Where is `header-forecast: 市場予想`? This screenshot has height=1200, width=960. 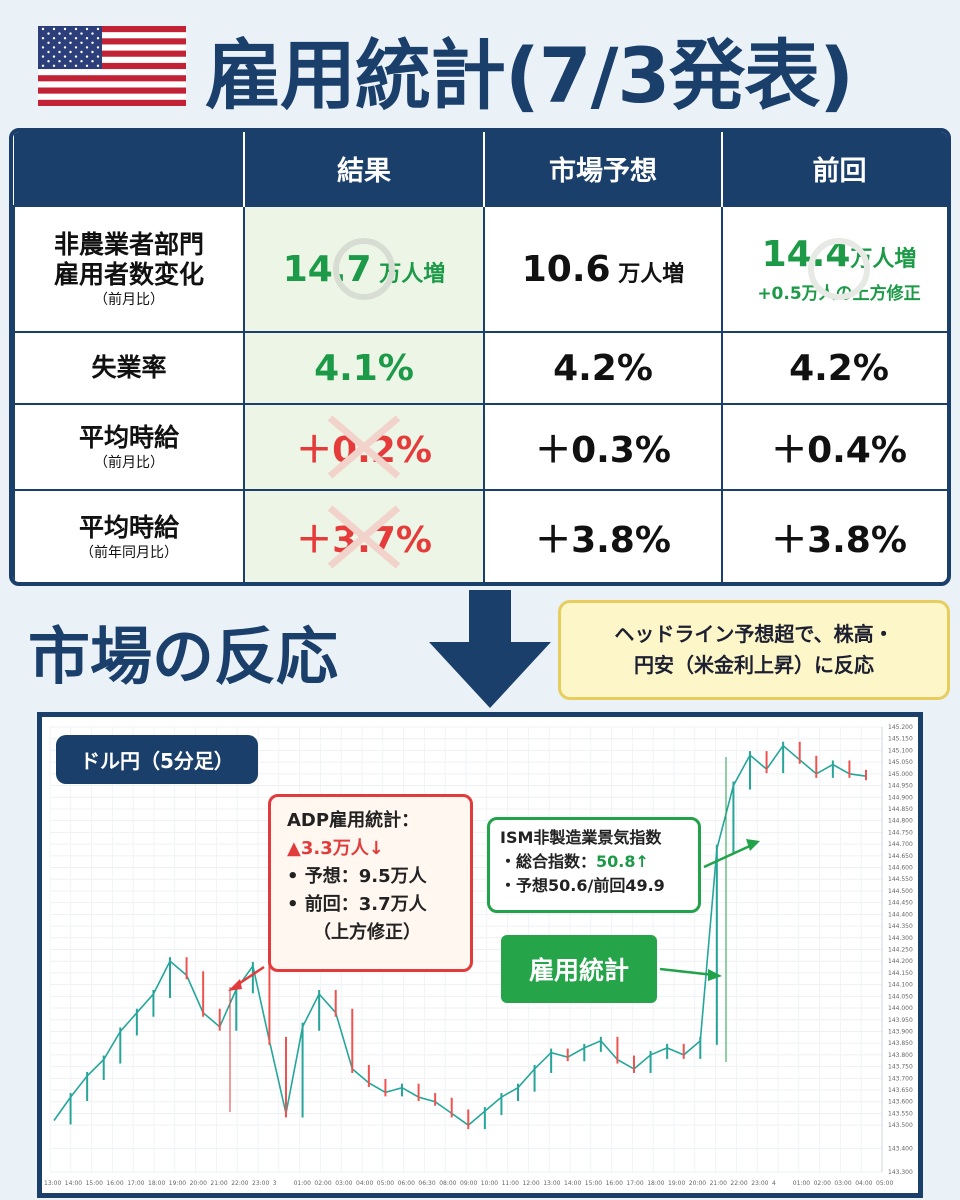
header-forecast: 市場予想 is located at coordinates (603, 169).